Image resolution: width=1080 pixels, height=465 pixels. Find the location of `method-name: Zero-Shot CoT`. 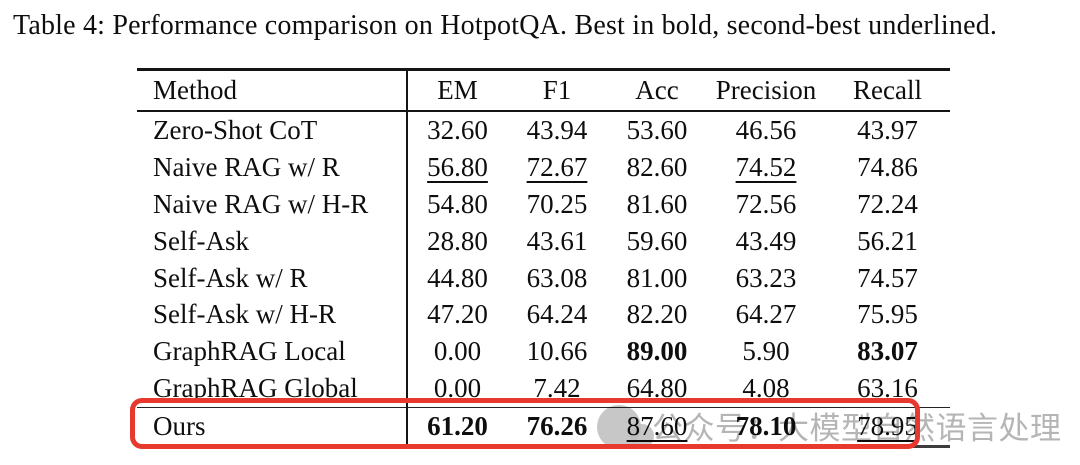

method-name: Zero-Shot CoT is located at coordinates (272, 130).